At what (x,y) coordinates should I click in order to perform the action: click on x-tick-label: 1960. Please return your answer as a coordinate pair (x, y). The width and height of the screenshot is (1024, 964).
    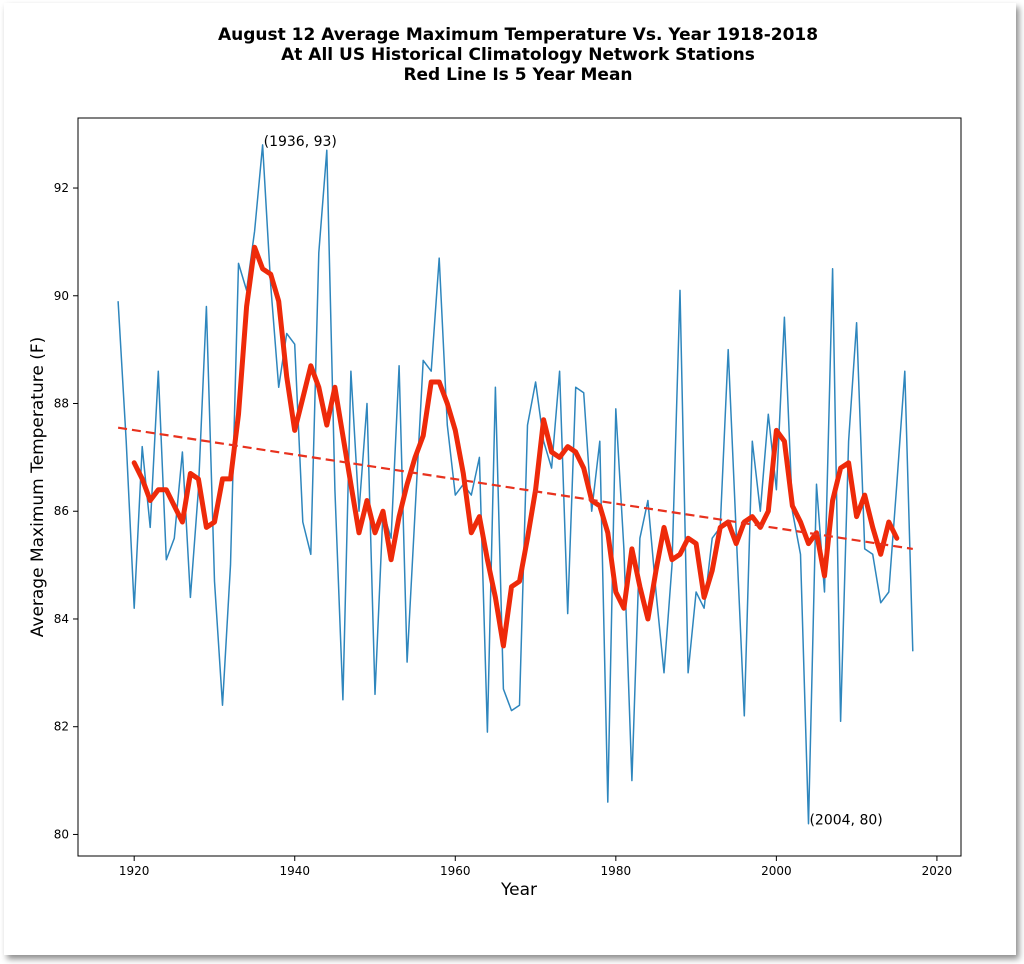
    Looking at the image, I should click on (455, 871).